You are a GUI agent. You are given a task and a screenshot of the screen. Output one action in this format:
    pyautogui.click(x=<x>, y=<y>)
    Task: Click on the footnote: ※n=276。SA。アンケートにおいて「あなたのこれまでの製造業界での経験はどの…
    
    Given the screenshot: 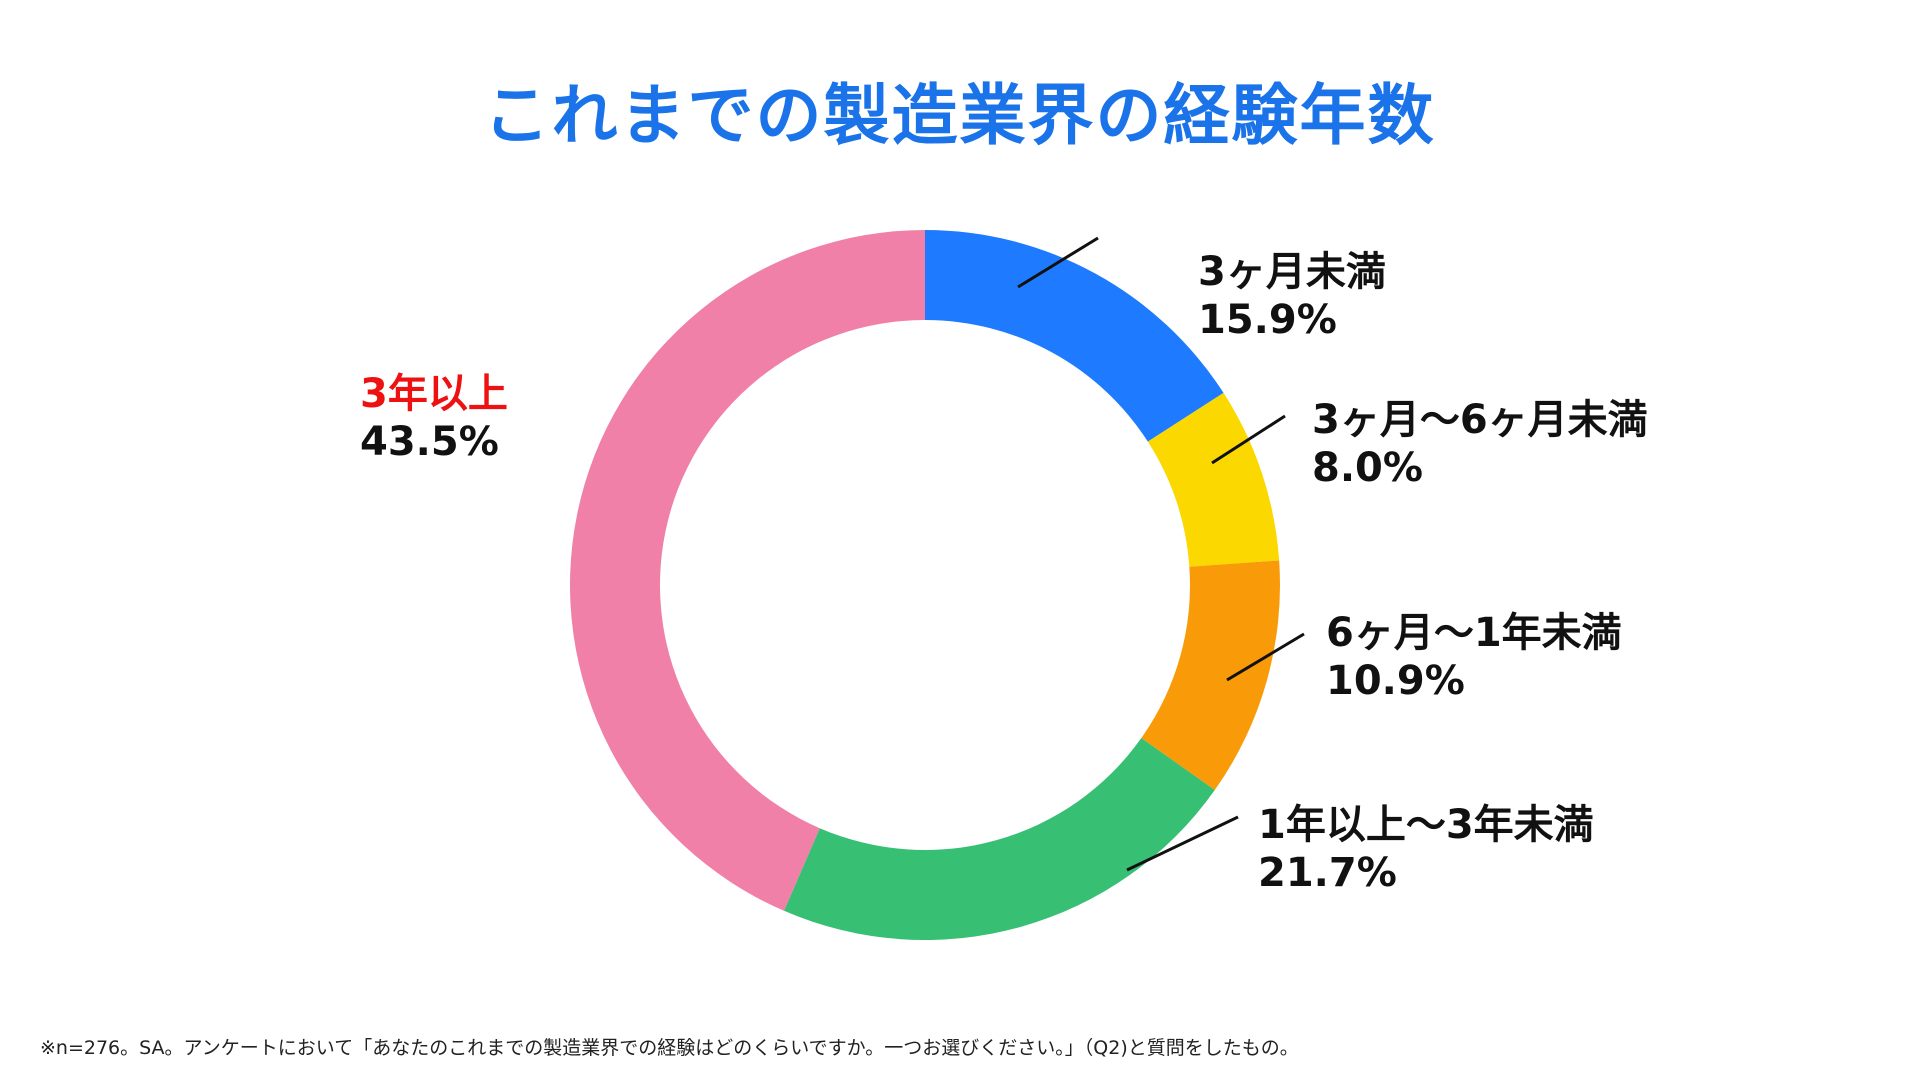 What is the action you would take?
    pyautogui.click(x=669, y=1048)
    